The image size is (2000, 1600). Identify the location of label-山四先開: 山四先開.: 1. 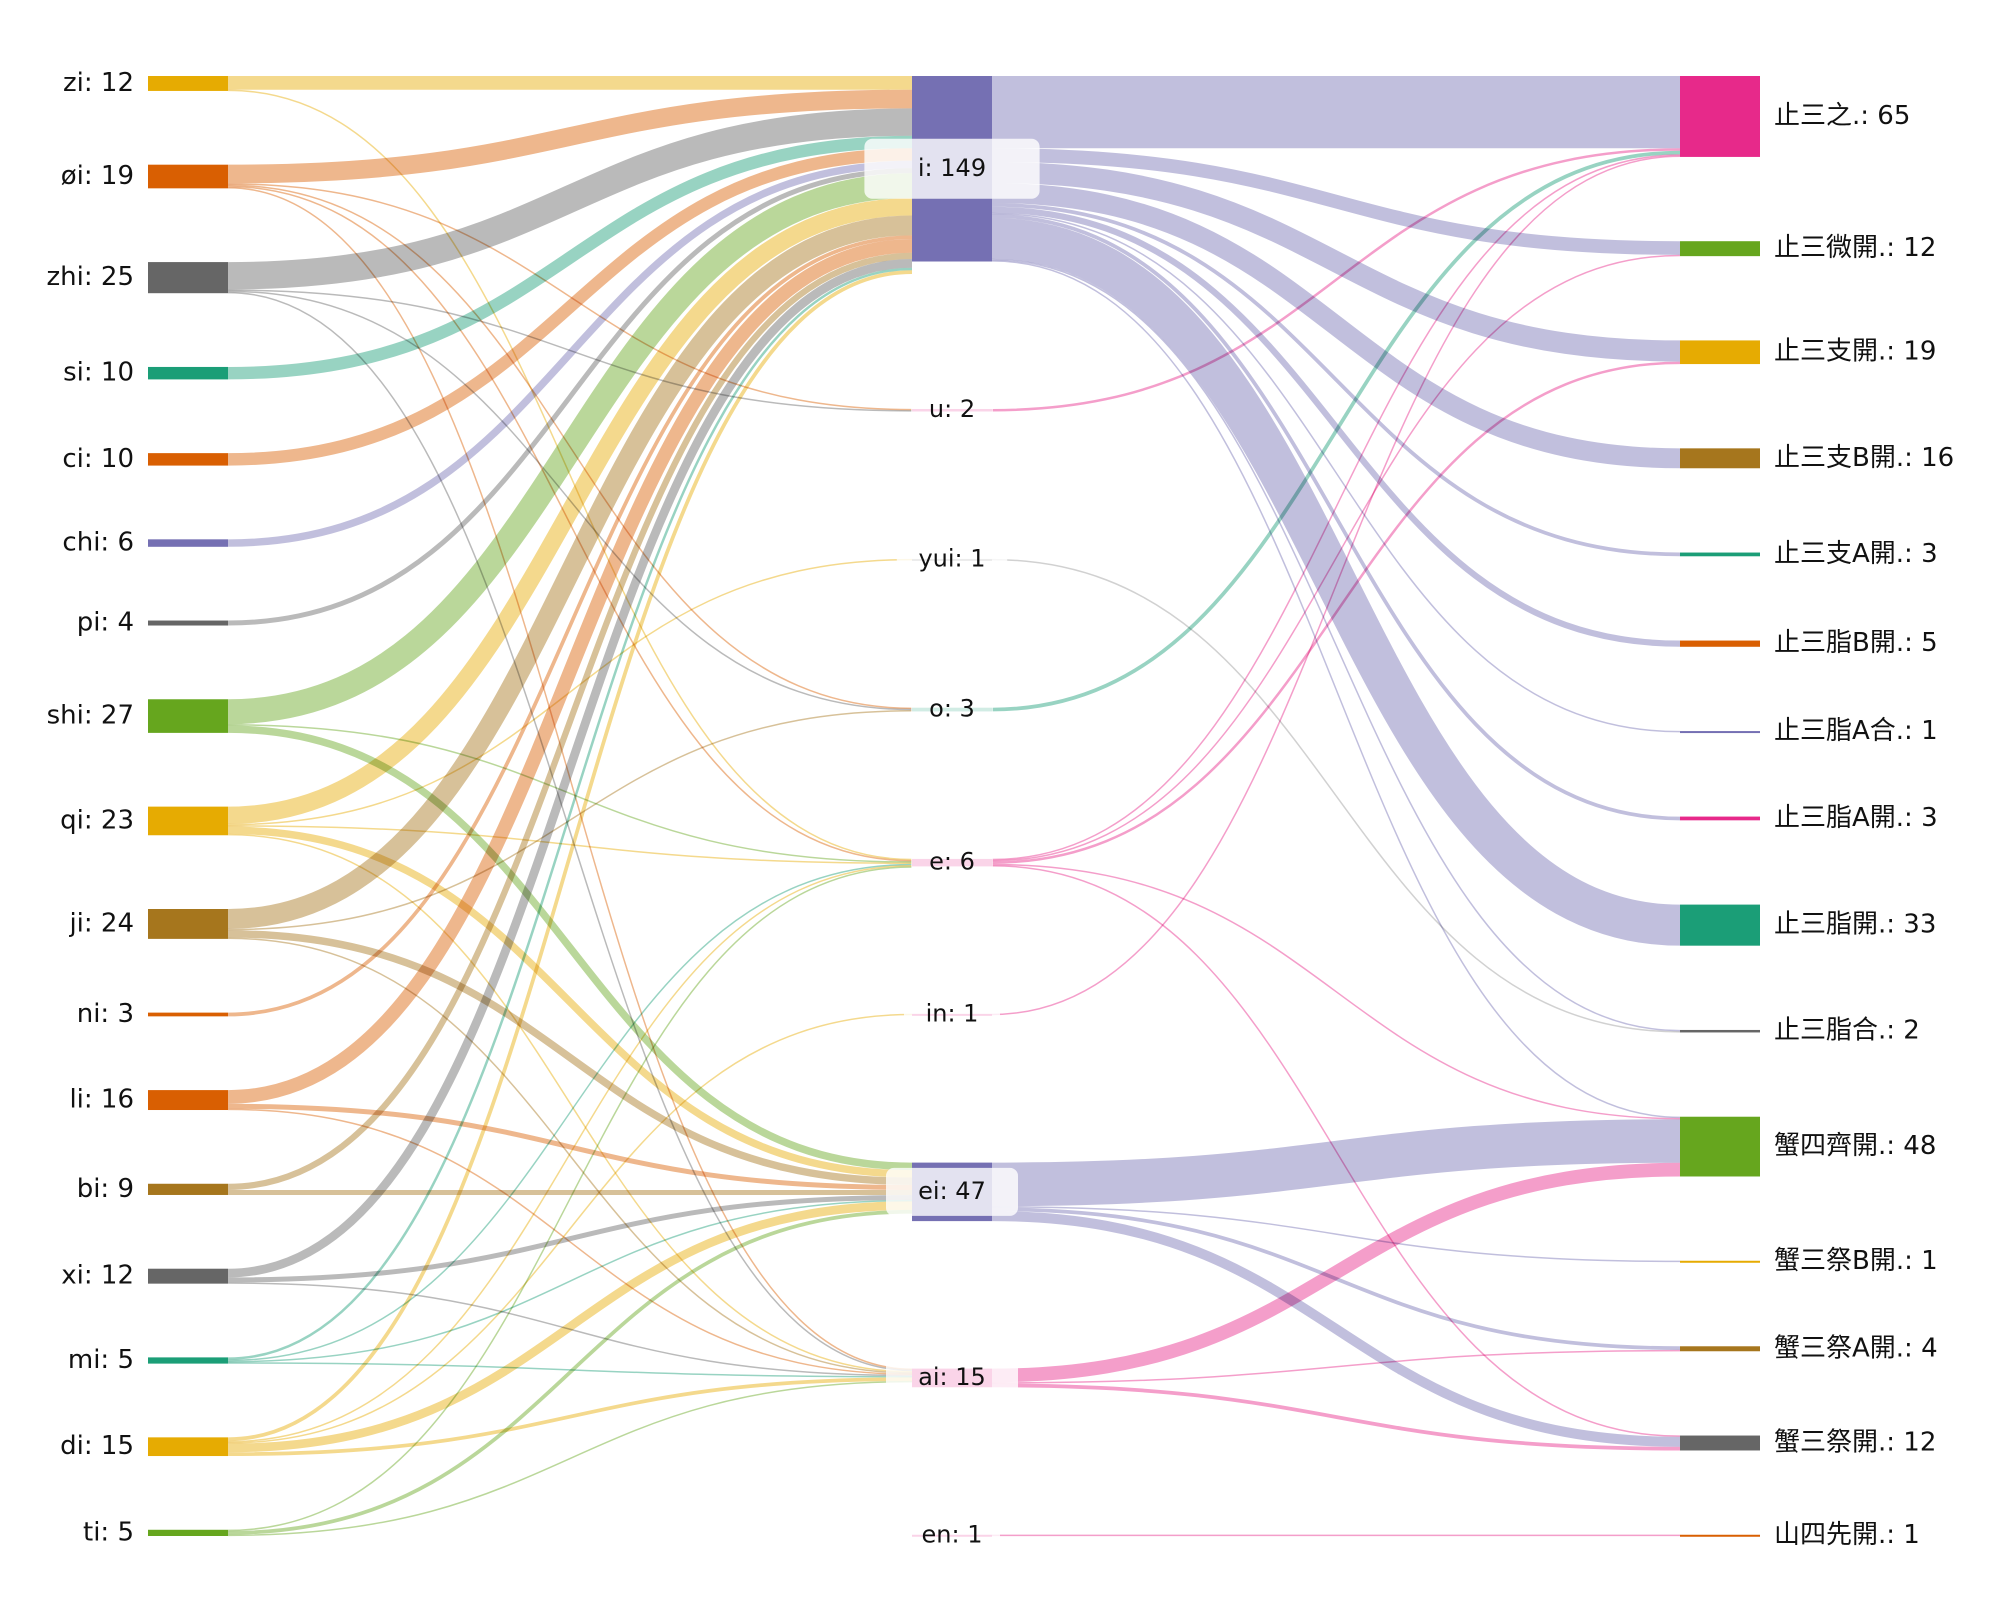
(1847, 1535).